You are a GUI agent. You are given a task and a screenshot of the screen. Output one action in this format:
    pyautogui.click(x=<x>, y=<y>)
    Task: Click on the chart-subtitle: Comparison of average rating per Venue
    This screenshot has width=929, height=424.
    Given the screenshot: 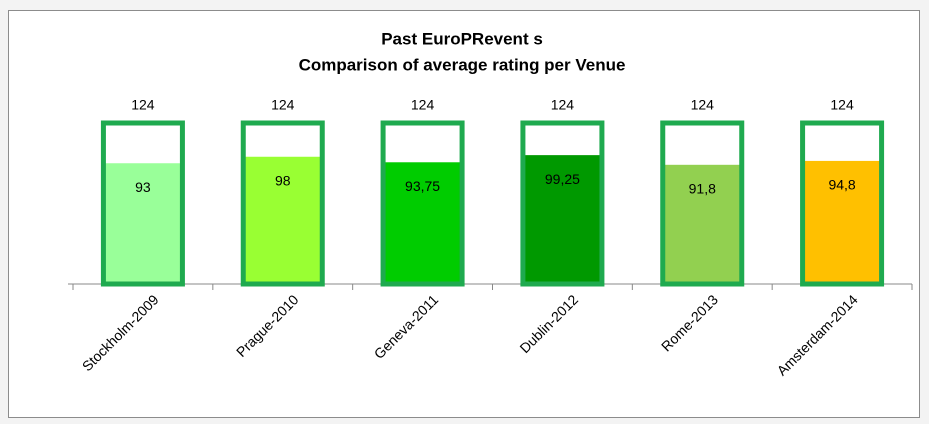 What is the action you would take?
    pyautogui.click(x=462, y=64)
    